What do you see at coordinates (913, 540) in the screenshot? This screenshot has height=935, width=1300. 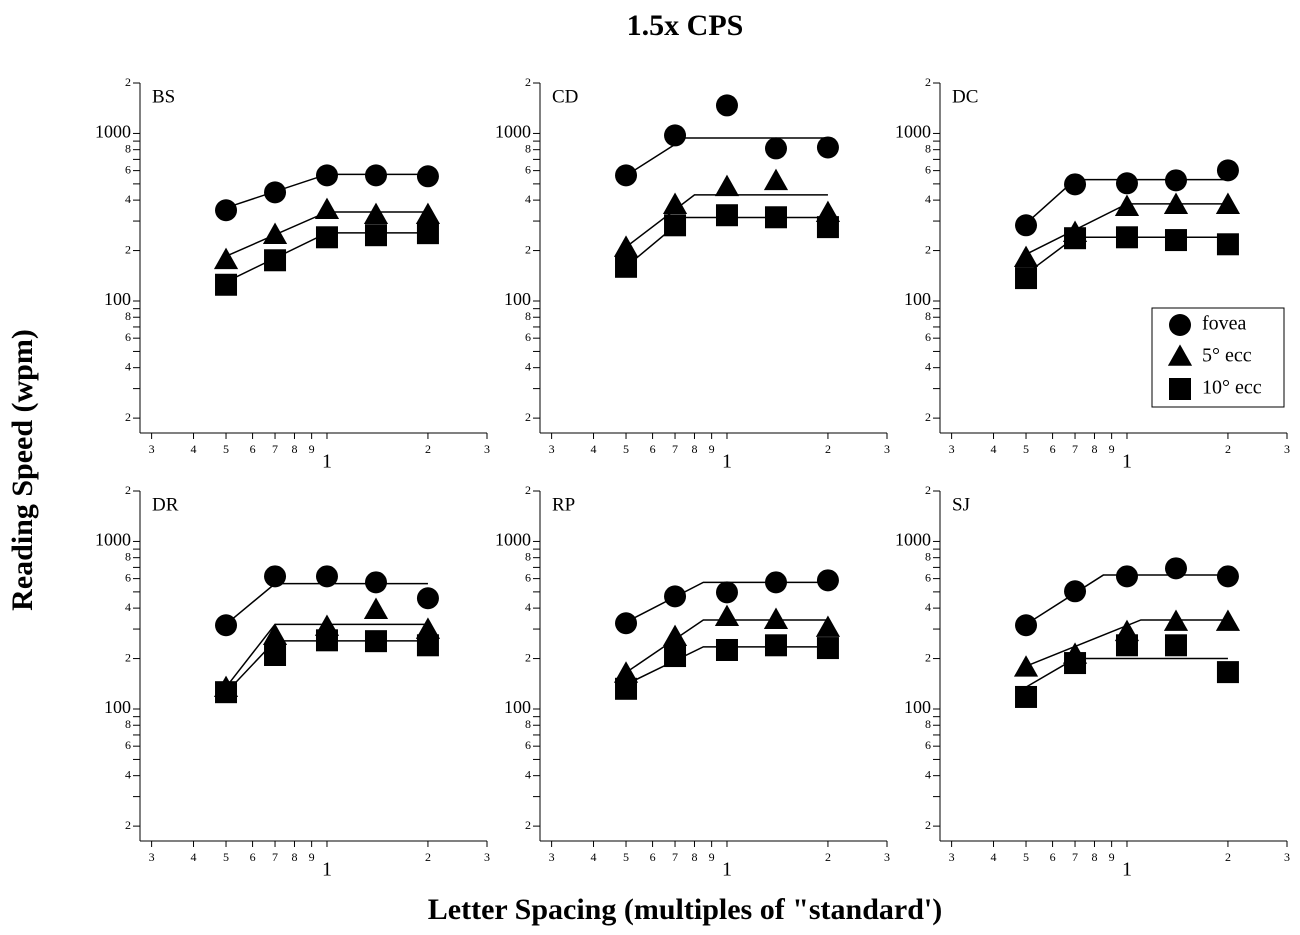 I see `y-tick-label: 1000` at bounding box center [913, 540].